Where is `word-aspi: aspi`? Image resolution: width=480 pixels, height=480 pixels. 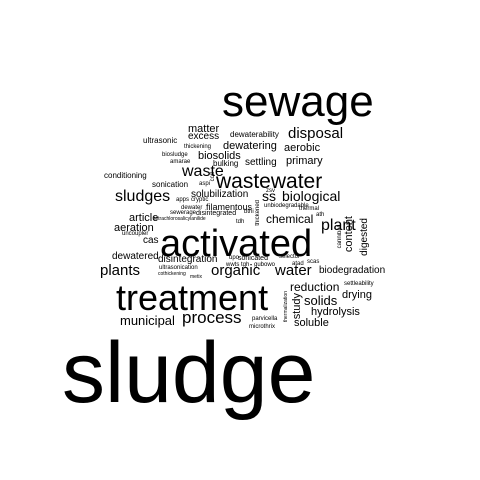 word-aspi: aspi is located at coordinates (205, 184).